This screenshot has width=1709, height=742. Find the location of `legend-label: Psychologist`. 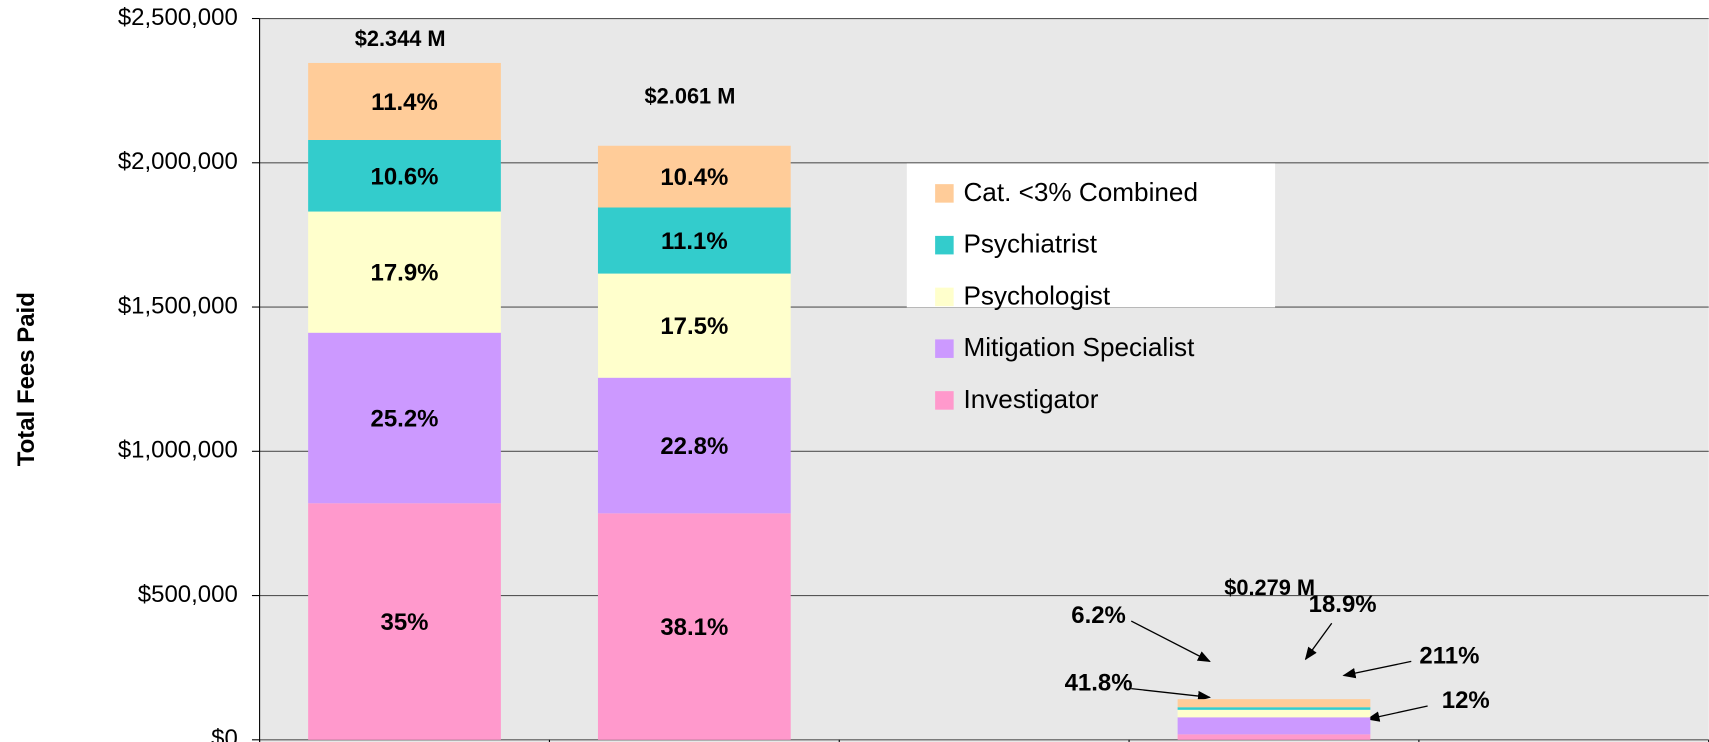

legend-label: Psychologist is located at coordinates (1036, 295).